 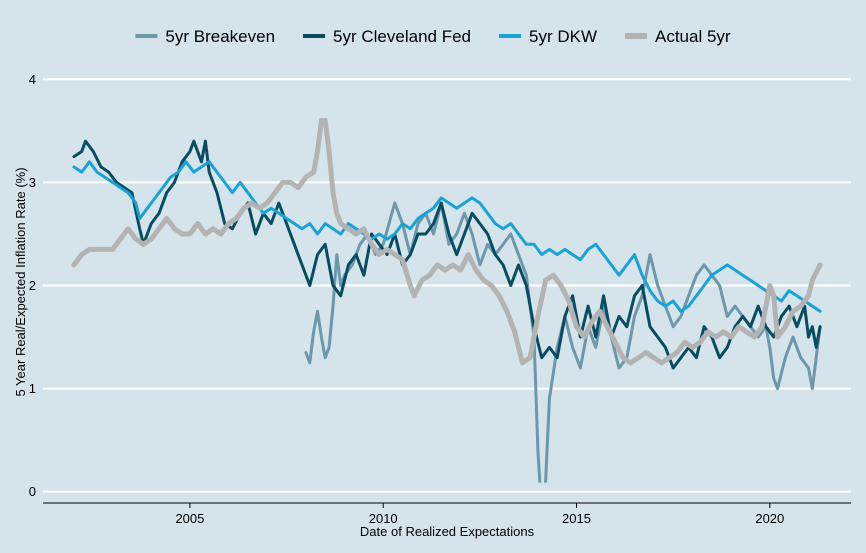 I want to click on x-tick-label: 2010, so click(x=383, y=518).